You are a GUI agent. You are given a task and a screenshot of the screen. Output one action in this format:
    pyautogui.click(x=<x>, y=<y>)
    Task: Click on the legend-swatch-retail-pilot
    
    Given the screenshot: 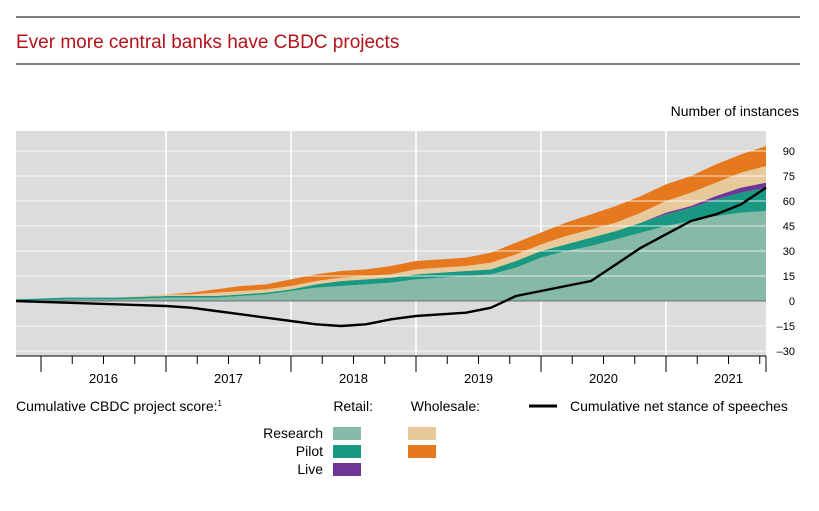 What is the action you would take?
    pyautogui.click(x=347, y=451)
    